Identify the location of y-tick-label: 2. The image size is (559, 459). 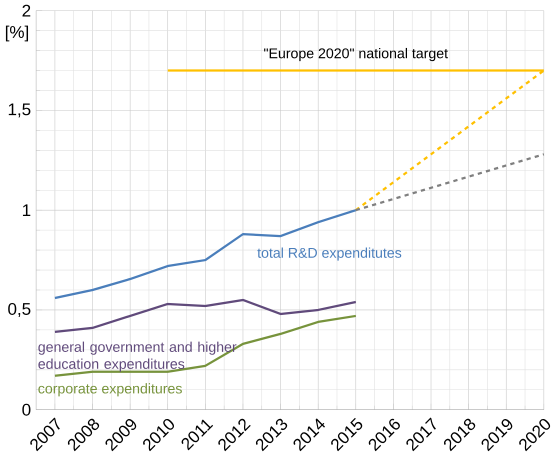
(26, 10).